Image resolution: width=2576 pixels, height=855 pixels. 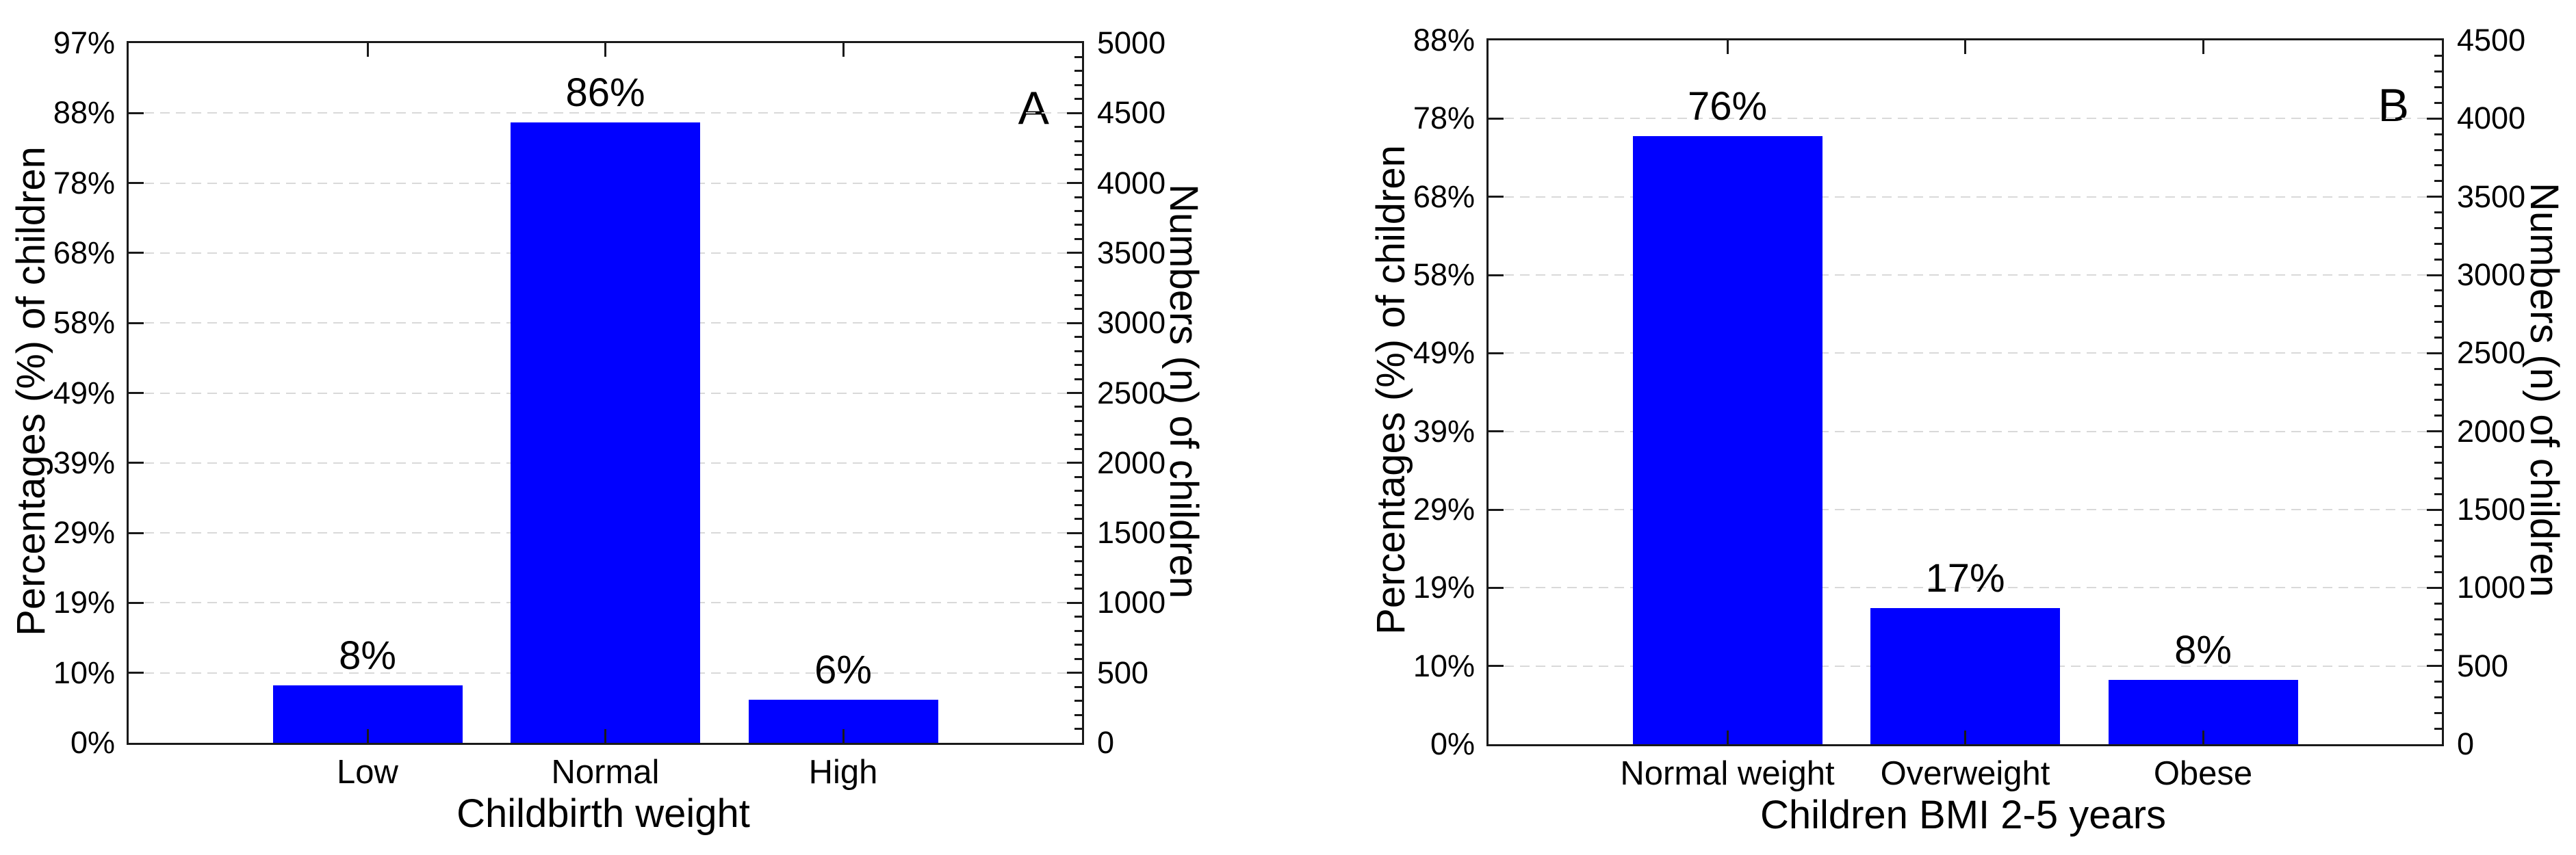 I want to click on x-tick-label: Low, so click(x=367, y=773).